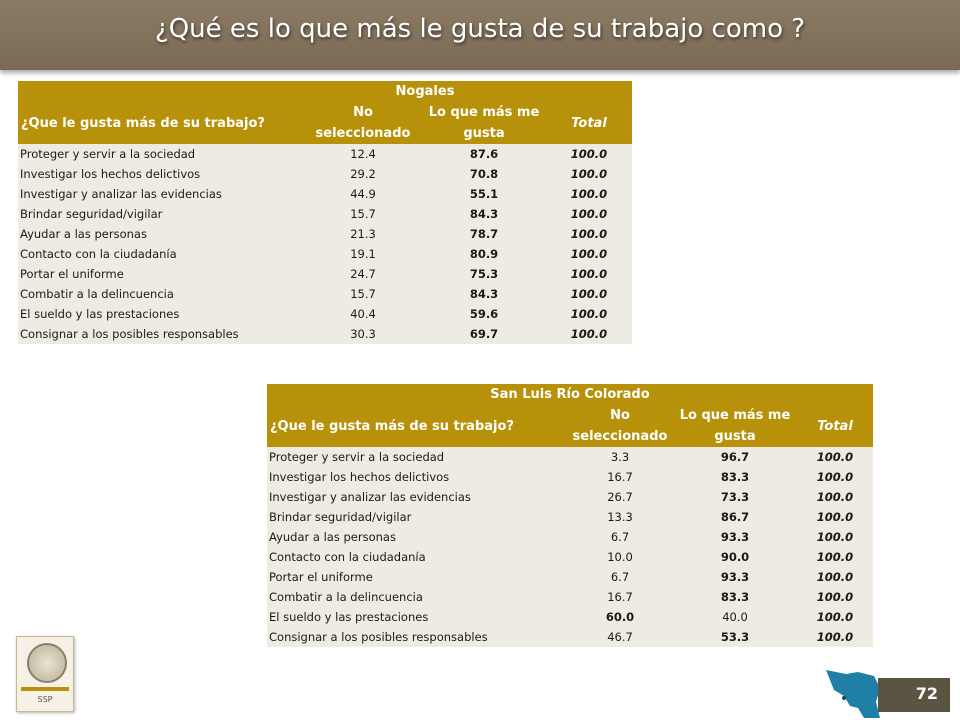 The width and height of the screenshot is (960, 720). Describe the element at coordinates (620, 457) in the screenshot. I see `cell-no-seleccionado: 3.3` at that location.